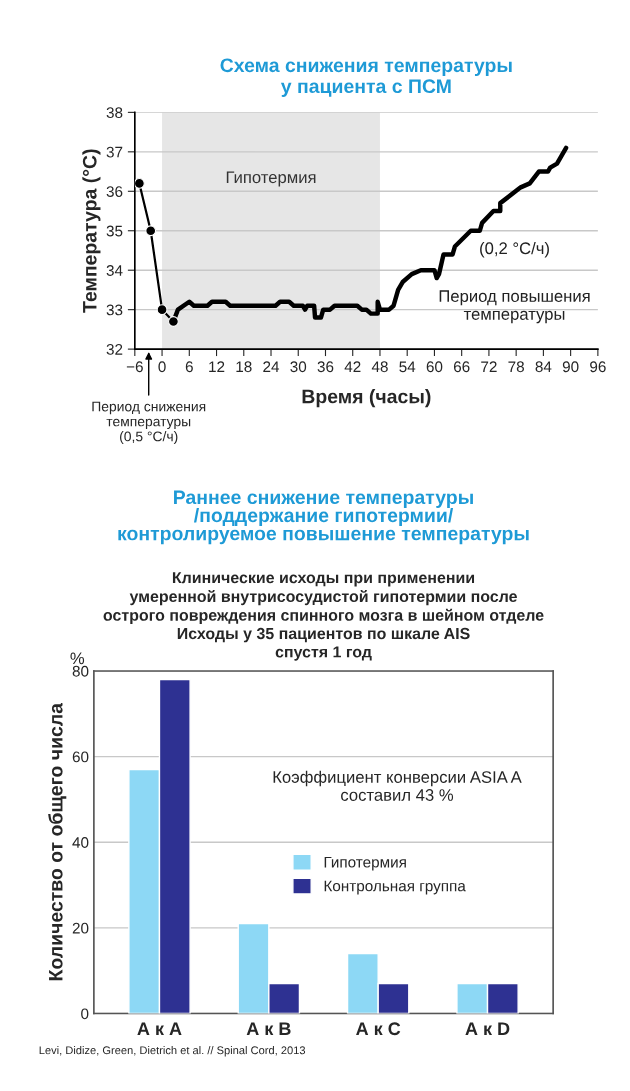 The width and height of the screenshot is (630, 1091). What do you see at coordinates (516, 367) in the screenshot?
I see `x-tick-label: 78` at bounding box center [516, 367].